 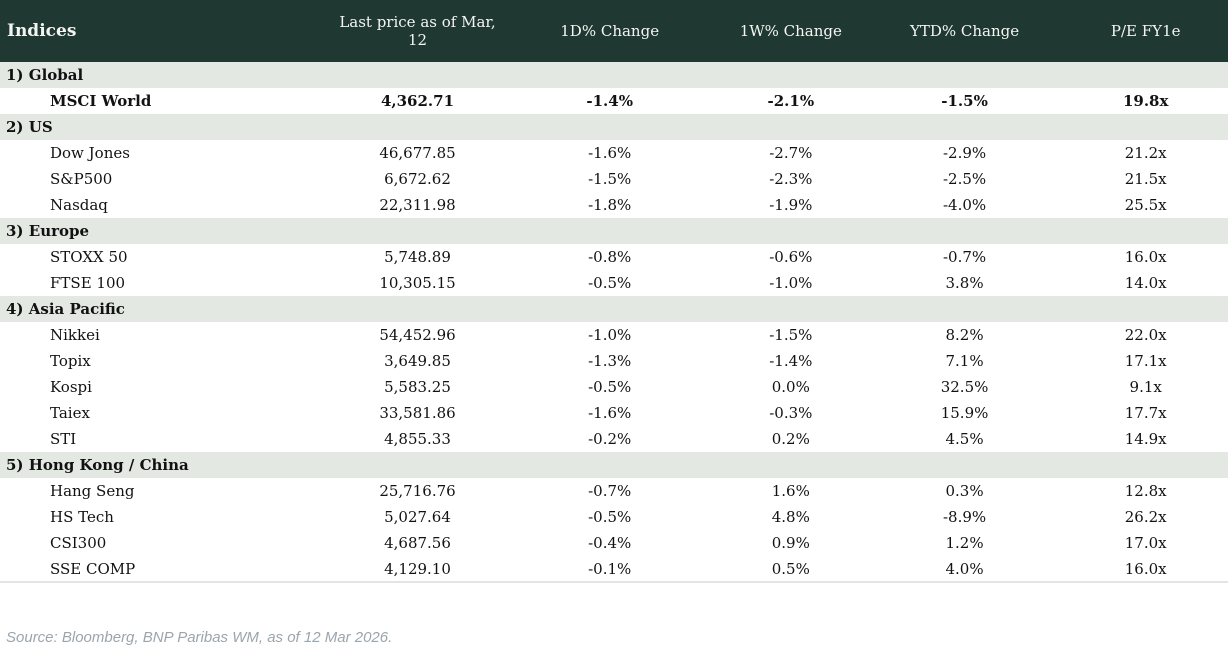 I want to click on section-row-1-global: 1) Global, so click(x=614, y=75).